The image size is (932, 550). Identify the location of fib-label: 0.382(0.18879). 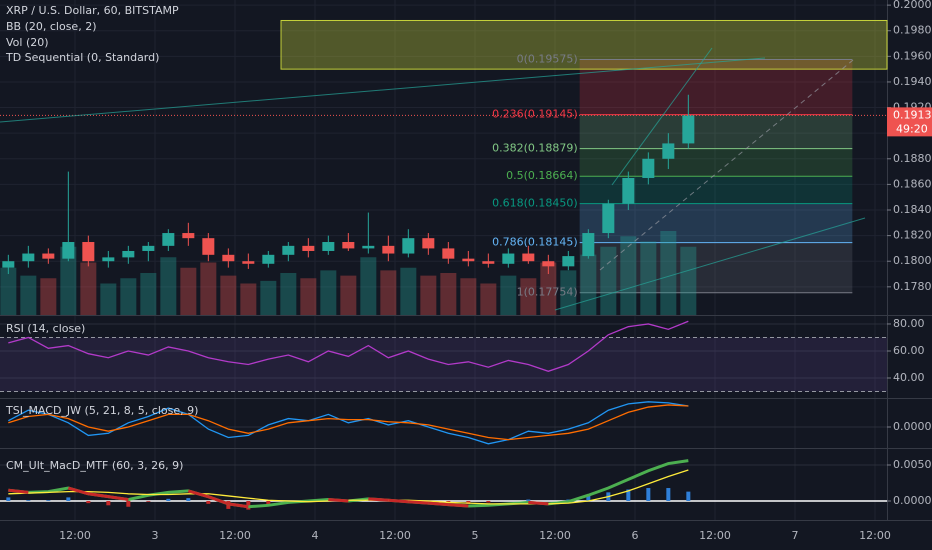
(535, 148).